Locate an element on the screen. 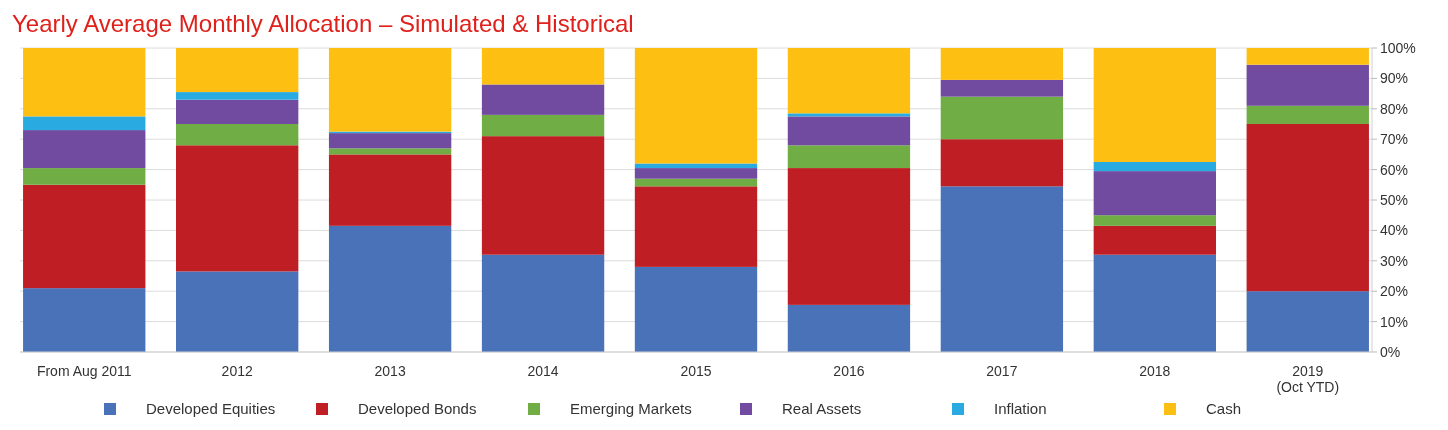 This screenshot has width=1448, height=430. x-tick-label: 2013 is located at coordinates (390, 371).